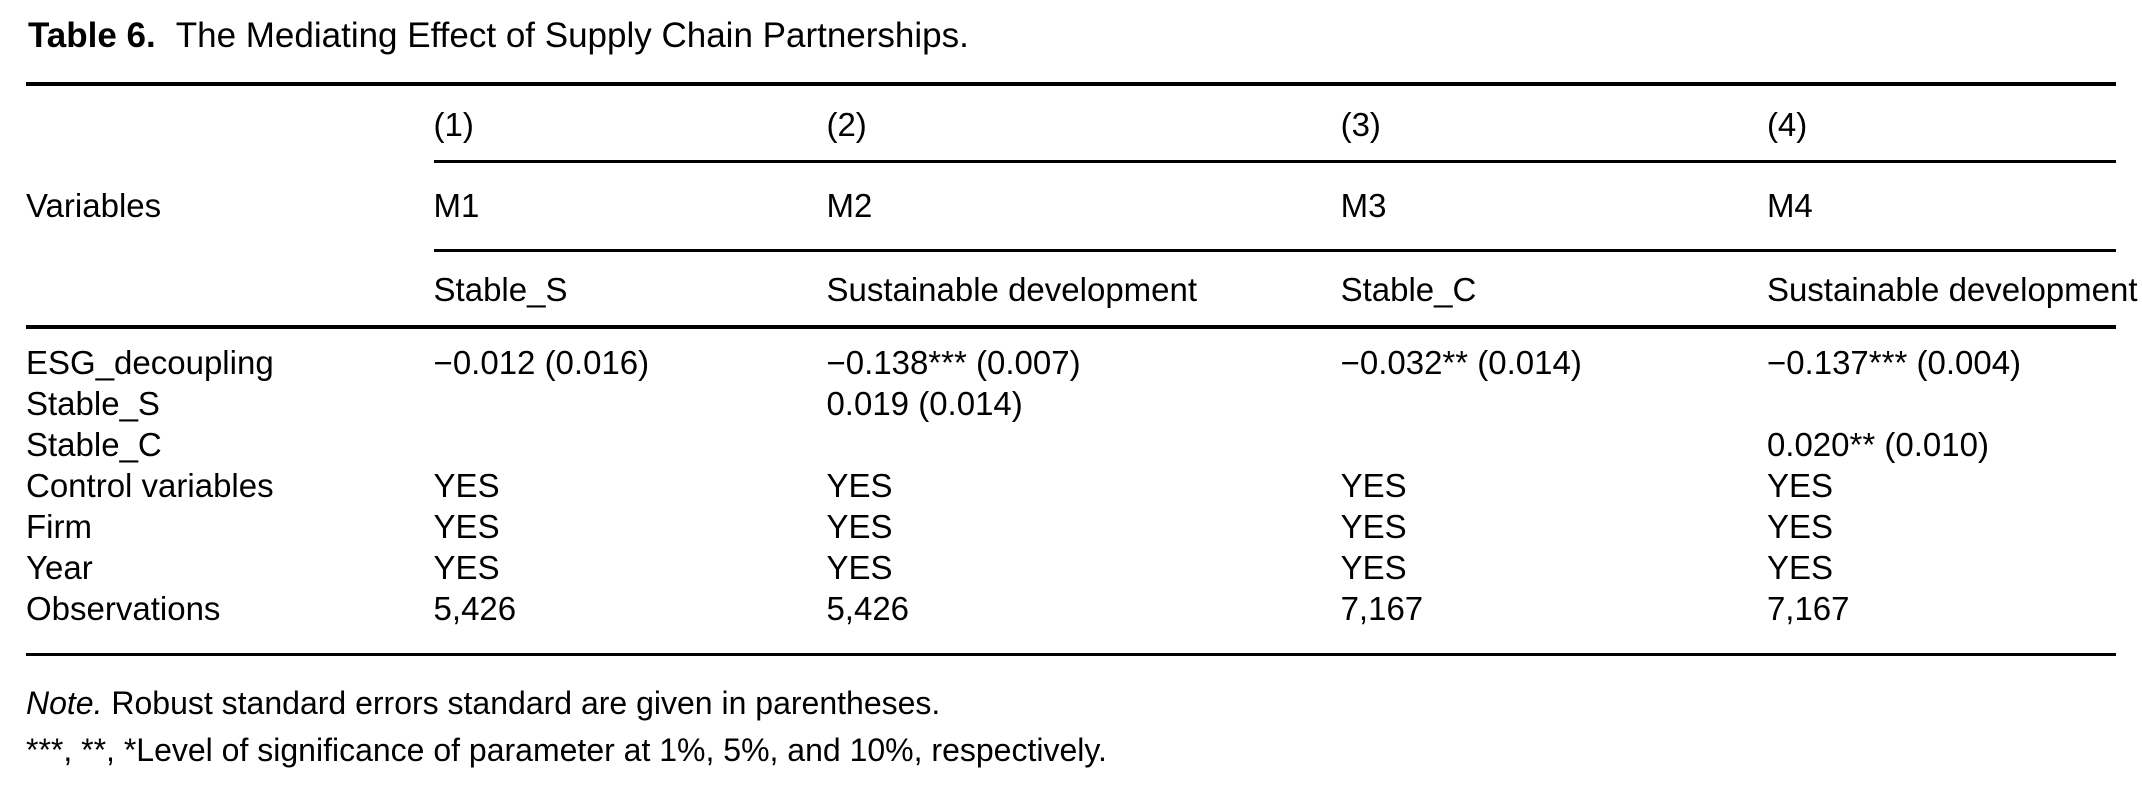 The width and height of the screenshot is (2142, 798). I want to click on row-label: Firm, so click(59, 526).